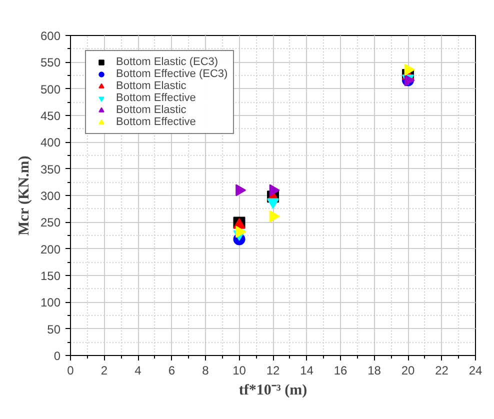 This screenshot has width=494, height=419. What do you see at coordinates (167, 62) in the screenshot?
I see `legend-label: Bottom Elastic (EC3)` at bounding box center [167, 62].